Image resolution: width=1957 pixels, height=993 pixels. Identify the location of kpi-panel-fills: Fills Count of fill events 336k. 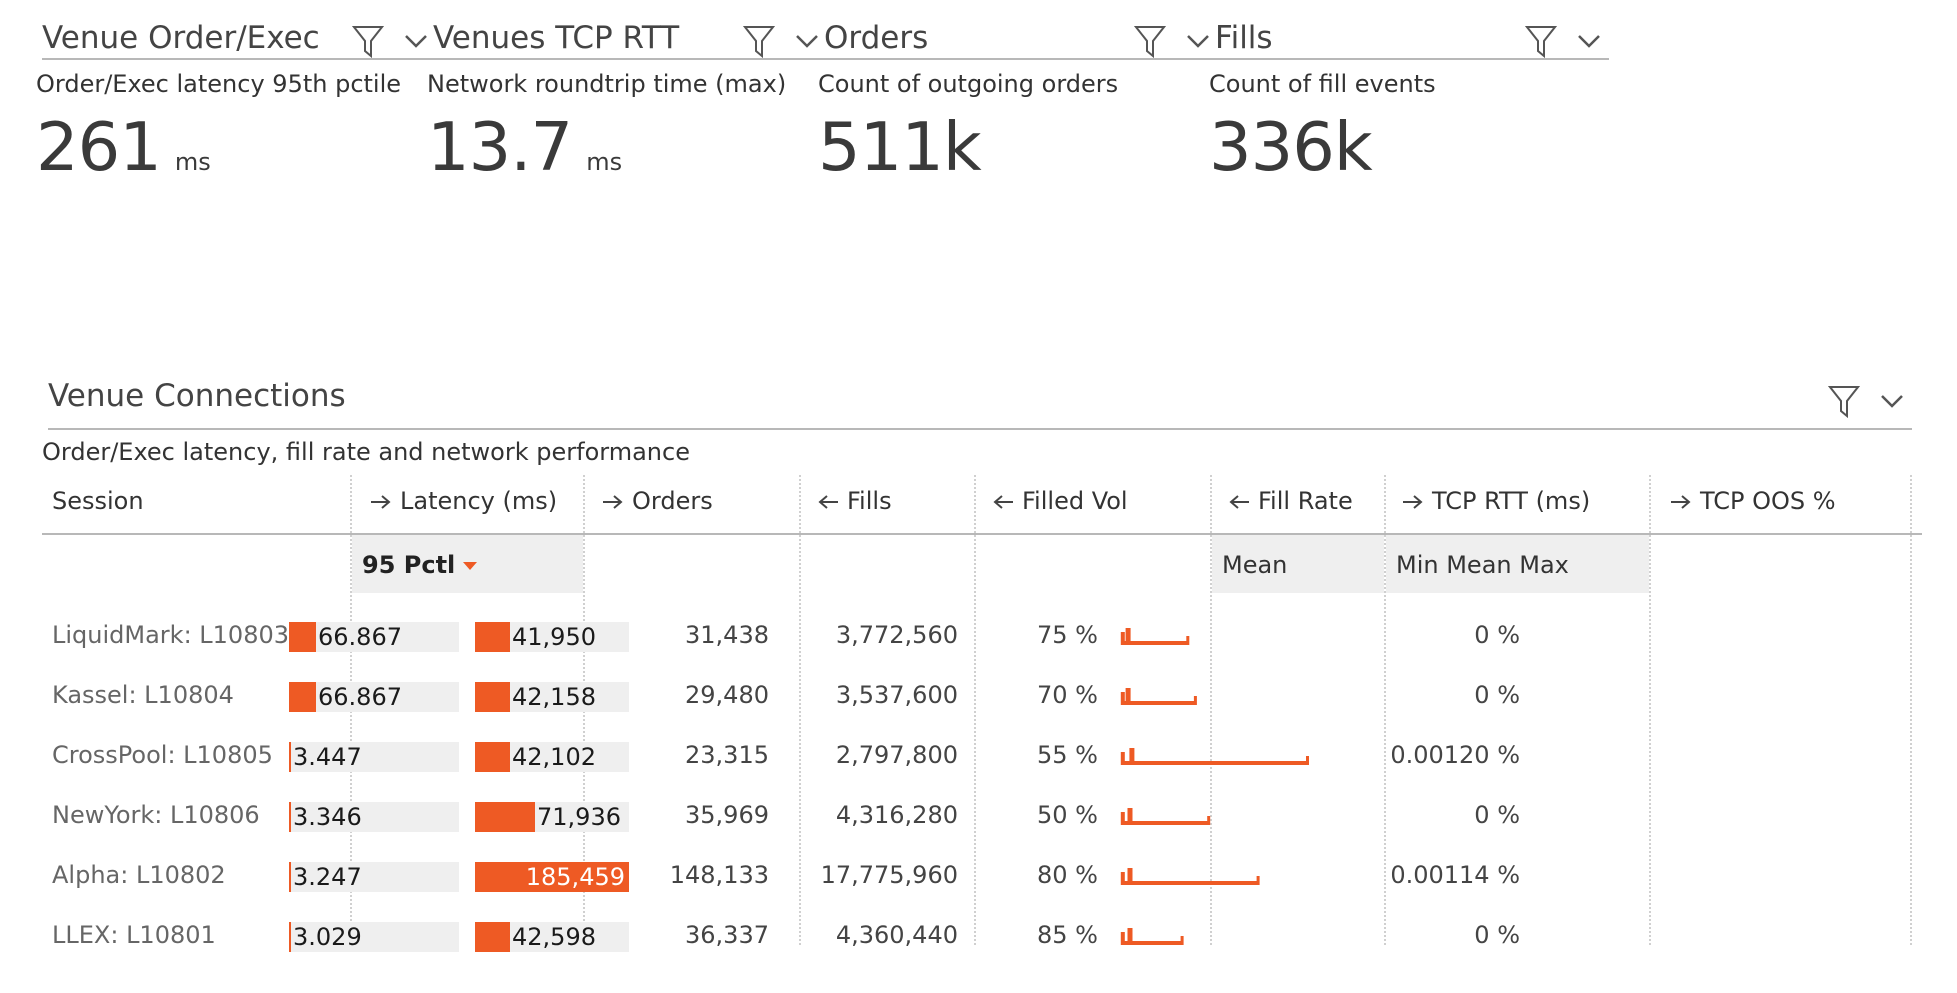
(1409, 98).